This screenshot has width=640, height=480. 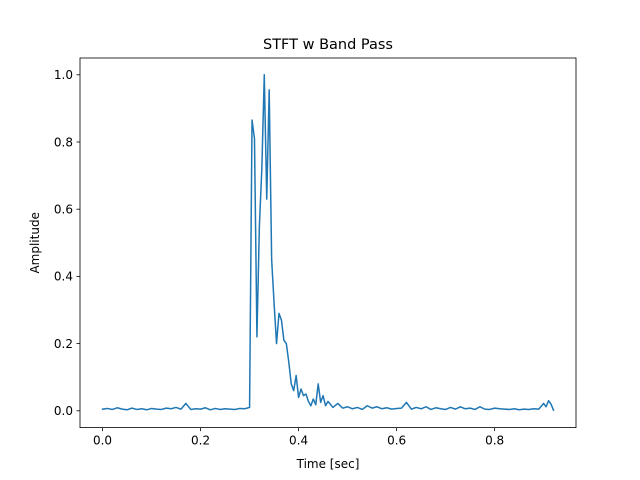 I want to click on x-tick-label: 0.2, so click(x=200, y=441).